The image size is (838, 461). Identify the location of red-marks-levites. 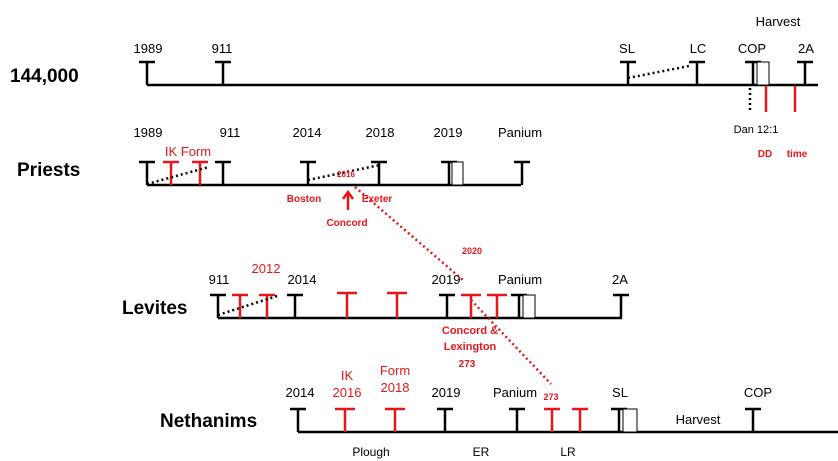
(369, 304).